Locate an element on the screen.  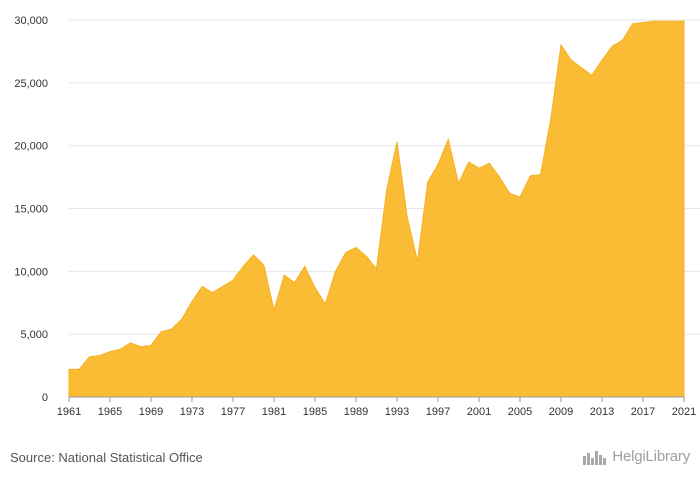
x-tick-label: 1985 is located at coordinates (315, 412).